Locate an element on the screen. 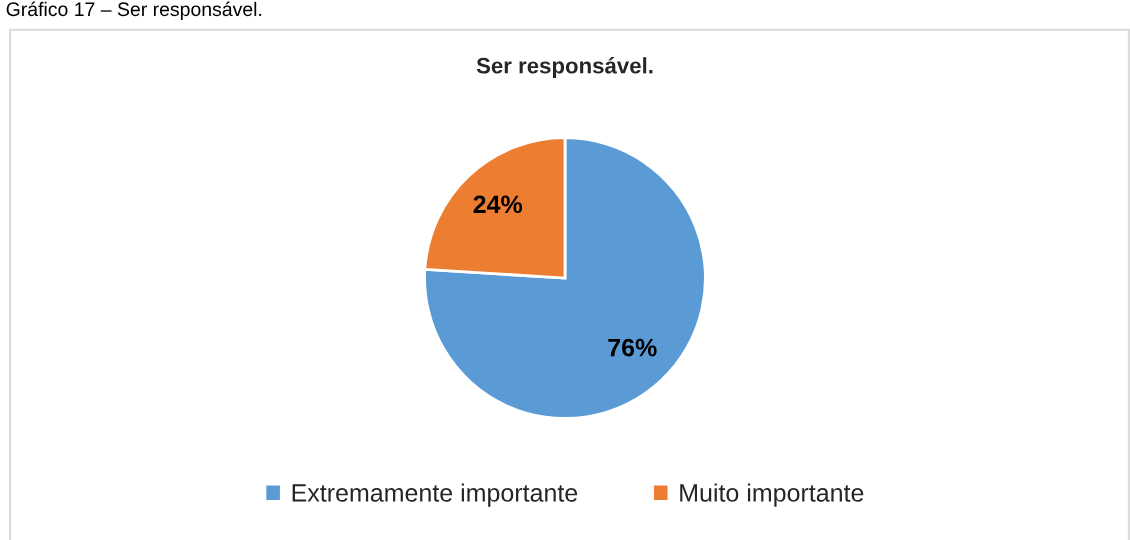 Image resolution: width=1130 pixels, height=540 pixels. data-label: 76% is located at coordinates (632, 347).